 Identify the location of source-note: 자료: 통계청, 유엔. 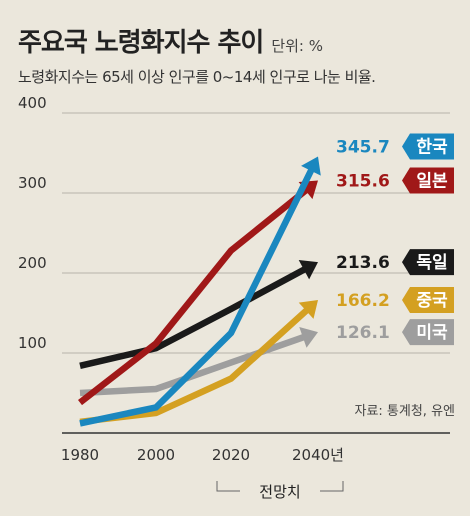
(405, 411).